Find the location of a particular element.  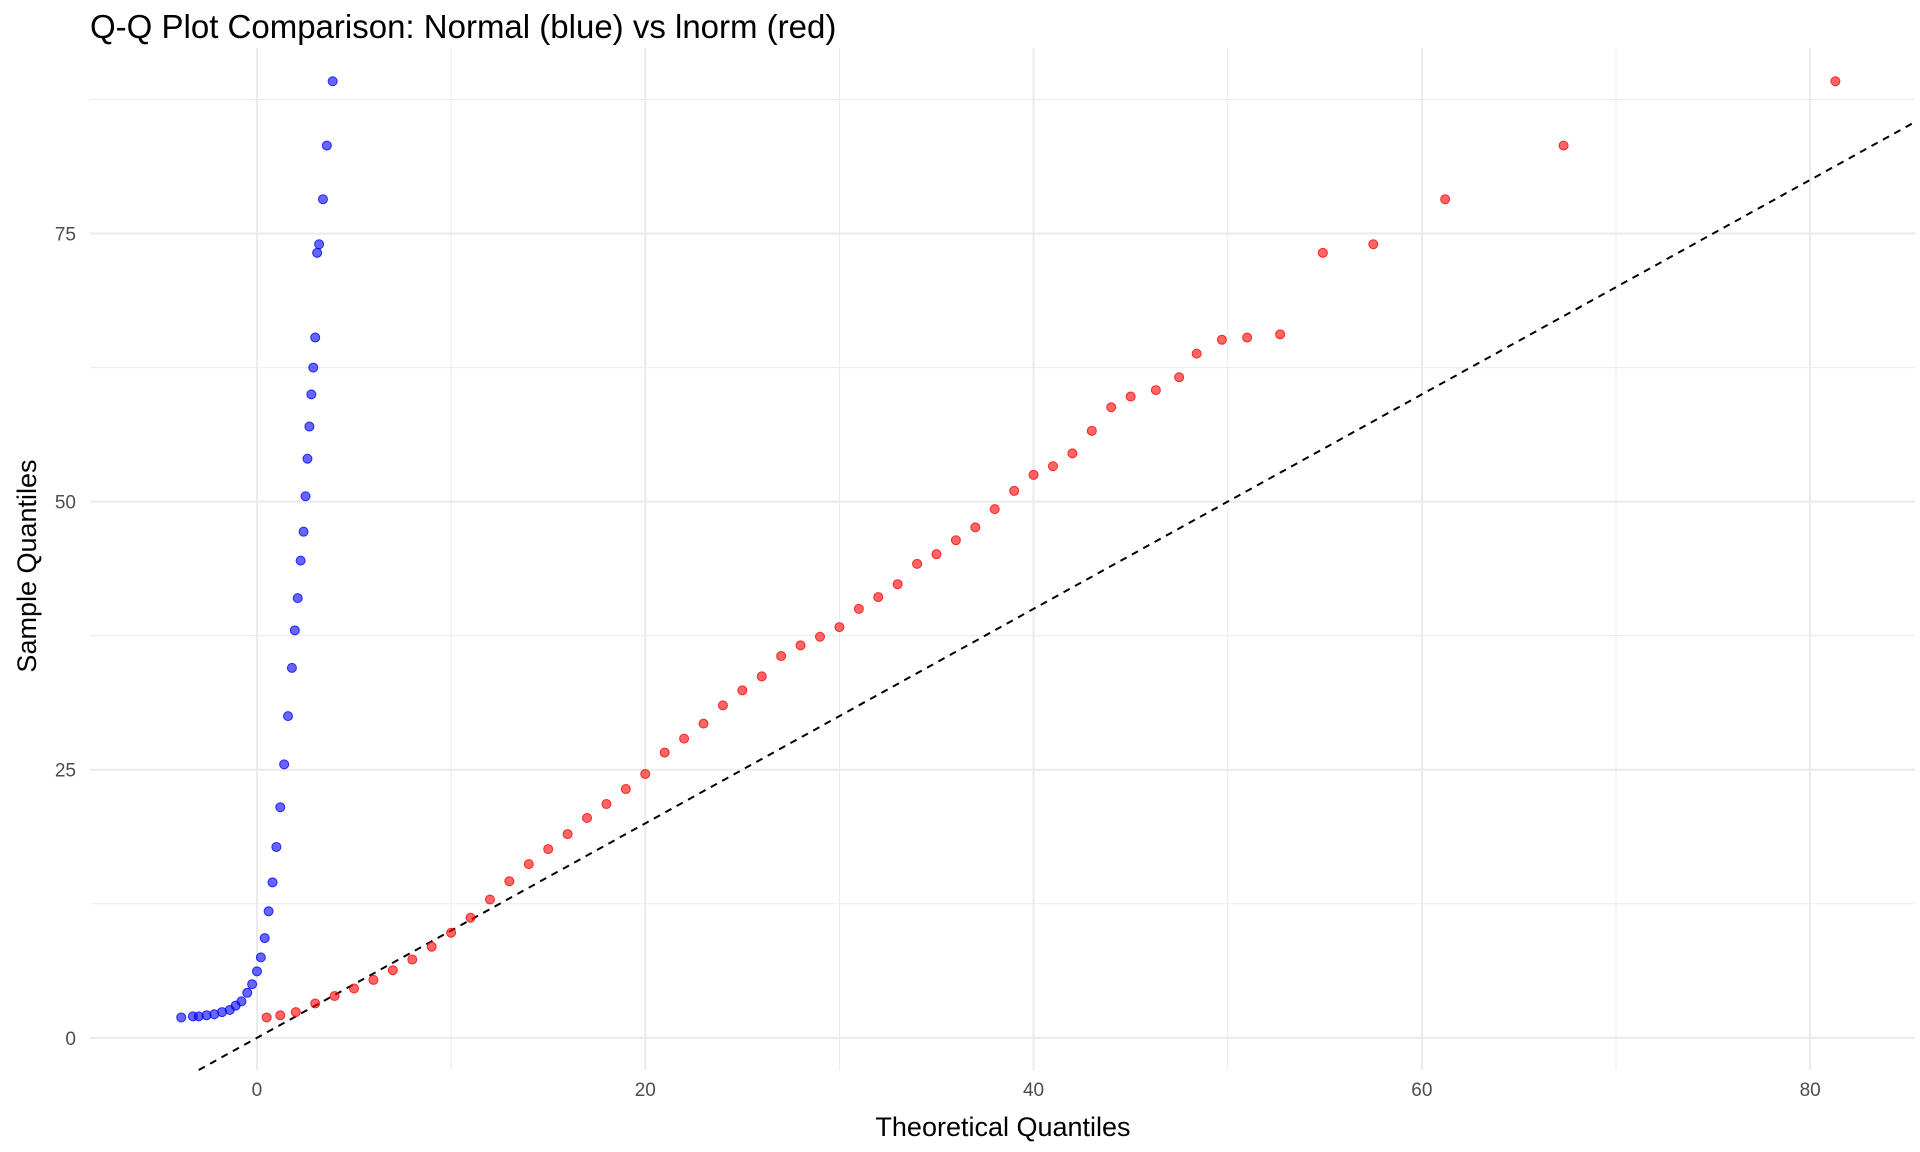

x-tick-label: 60 is located at coordinates (1421, 1090).